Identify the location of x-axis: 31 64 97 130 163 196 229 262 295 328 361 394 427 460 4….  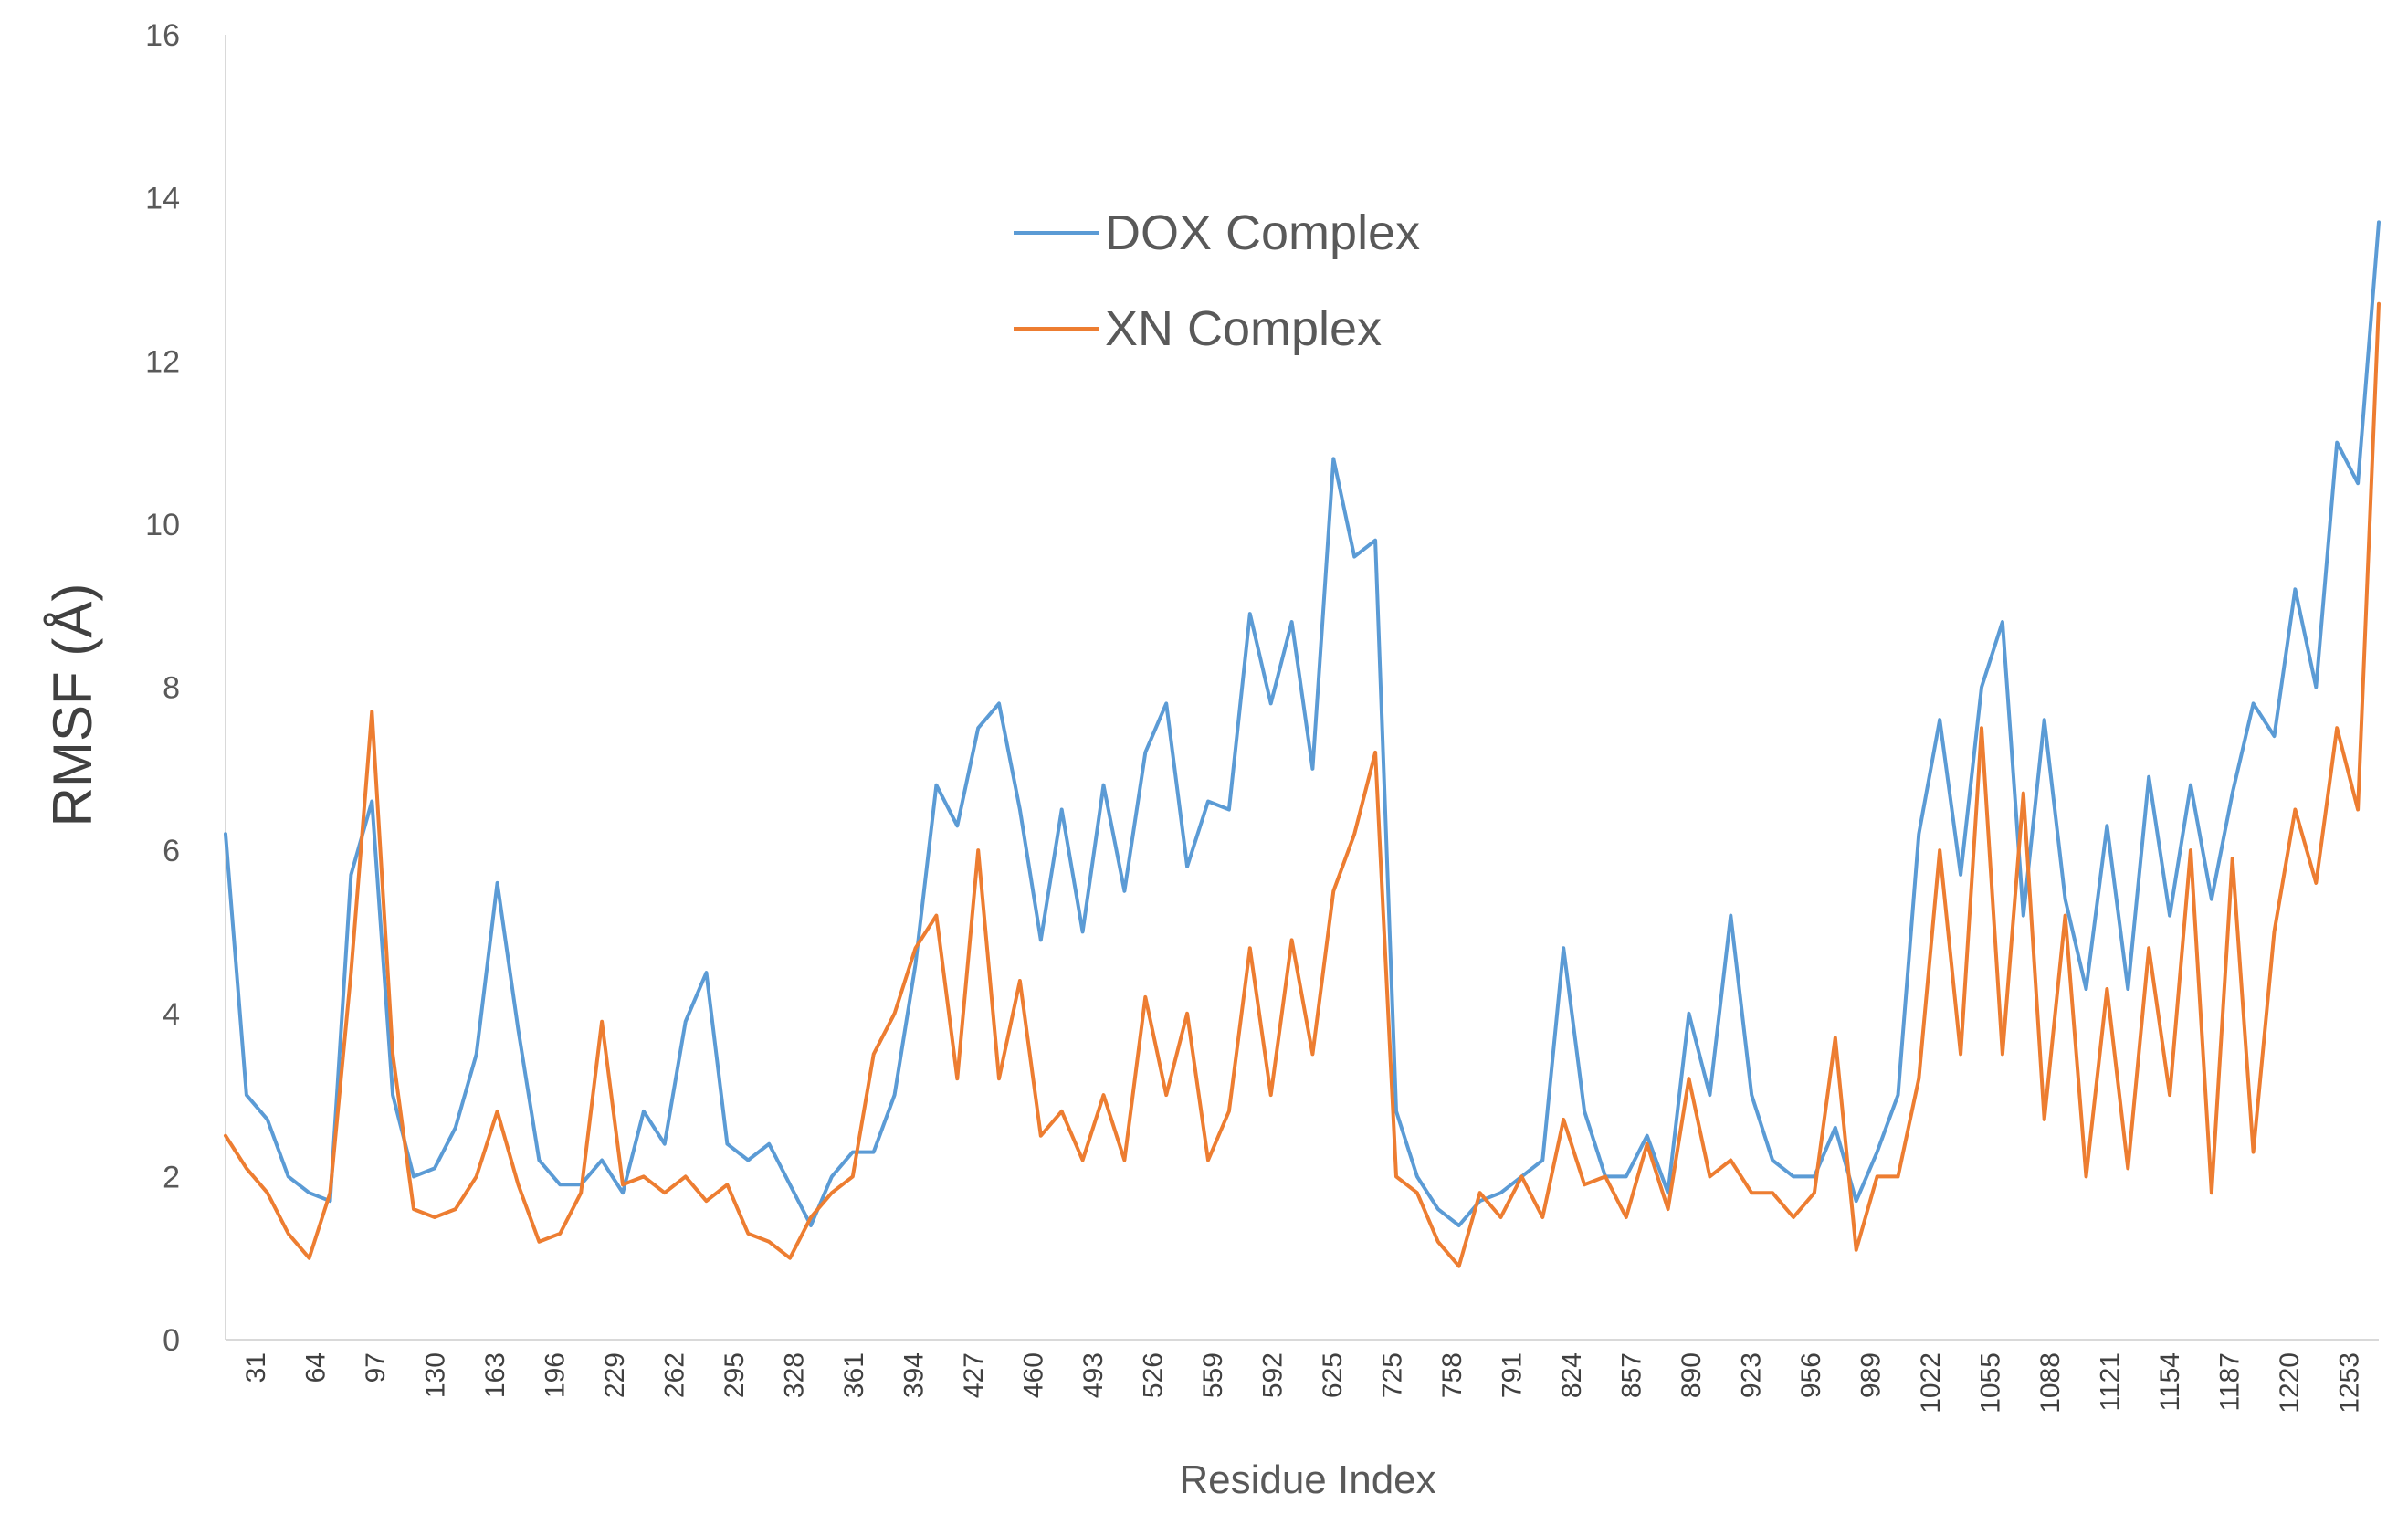
(1302, 1376).